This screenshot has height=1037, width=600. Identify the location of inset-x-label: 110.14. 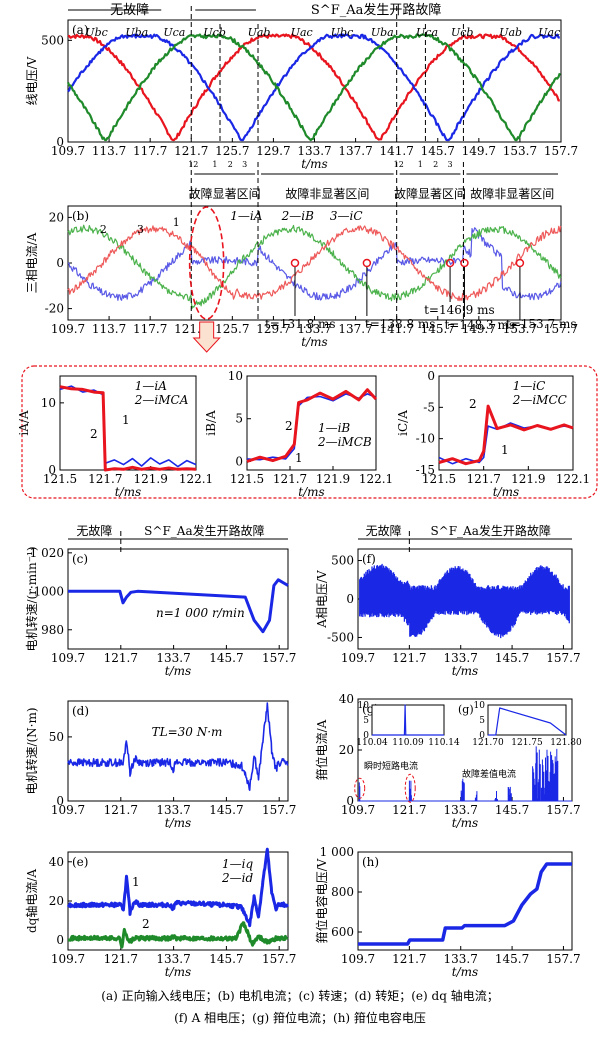
(444, 743).